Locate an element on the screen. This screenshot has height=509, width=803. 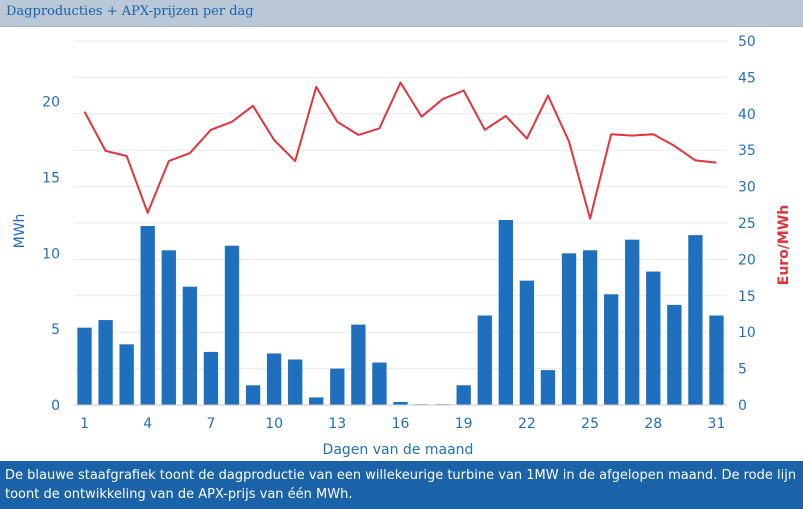
x-tick-label: 31 is located at coordinates (717, 424).